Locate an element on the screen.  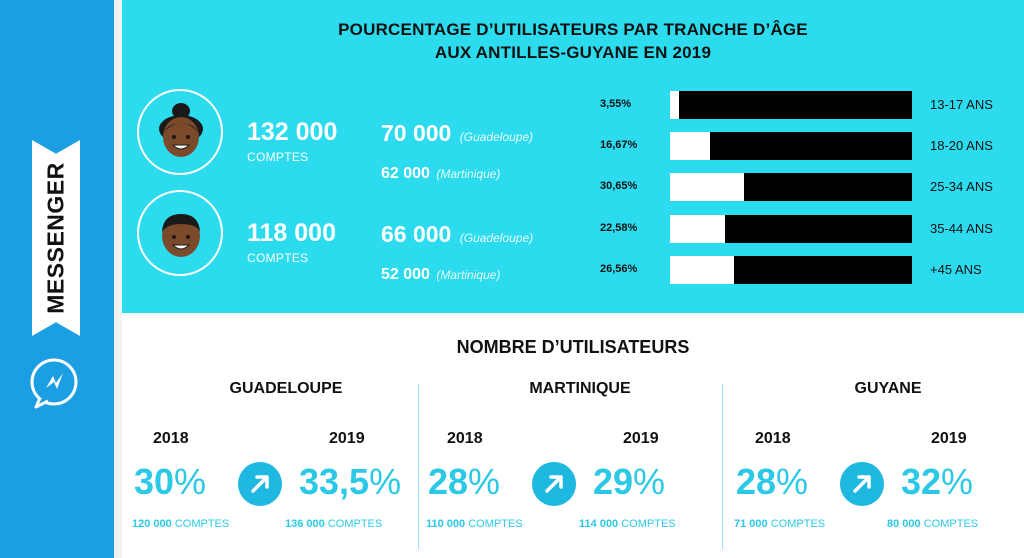
pct-2019-value: 32 is located at coordinates (921, 481).